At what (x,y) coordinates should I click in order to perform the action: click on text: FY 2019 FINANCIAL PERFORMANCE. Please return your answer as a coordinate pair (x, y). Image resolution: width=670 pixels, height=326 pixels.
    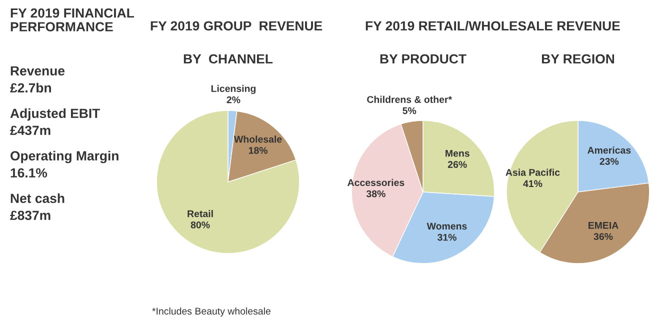
    Looking at the image, I should click on (72, 20).